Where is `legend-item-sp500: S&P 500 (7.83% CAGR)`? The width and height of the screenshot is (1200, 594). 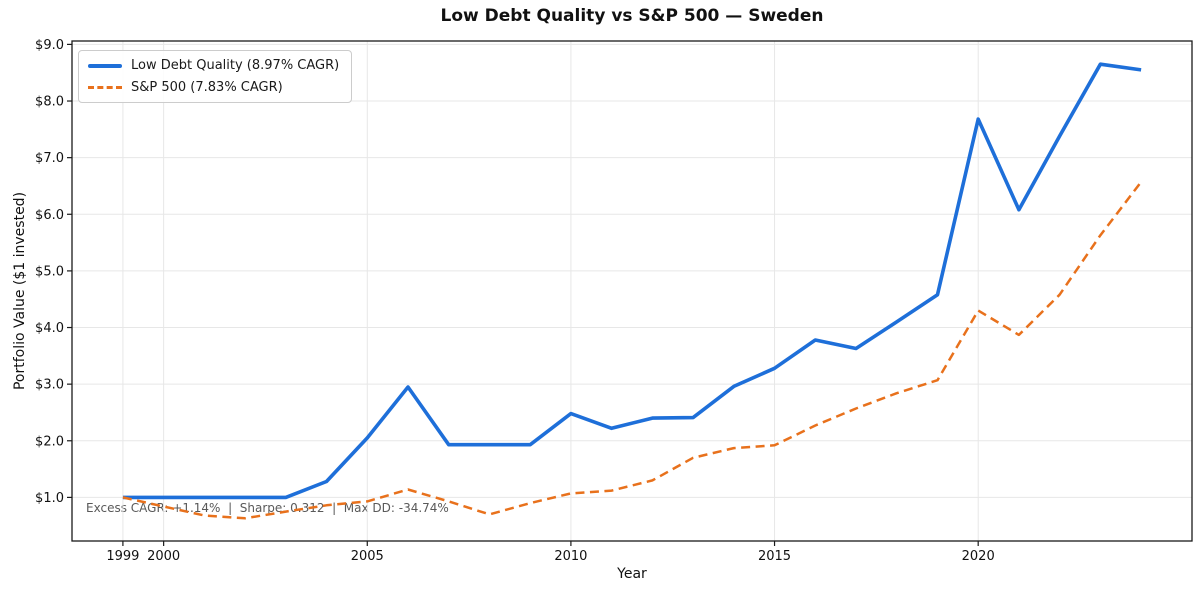 legend-item-sp500: S&P 500 (7.83% CAGR) is located at coordinates (213, 87).